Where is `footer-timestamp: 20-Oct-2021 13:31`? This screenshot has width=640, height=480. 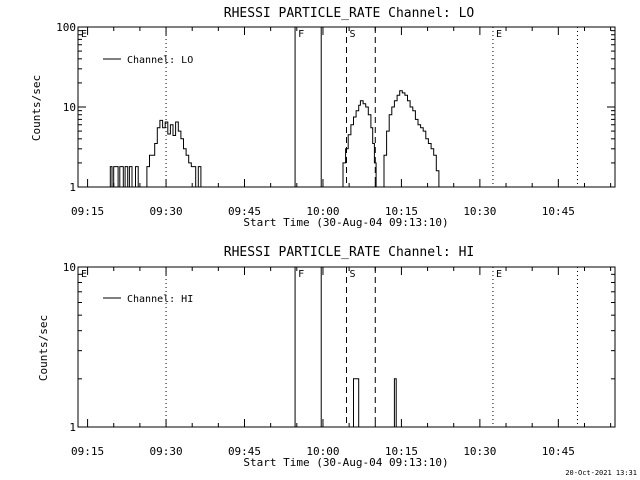 footer-timestamp: 20-Oct-2021 13:31 is located at coordinates (601, 473).